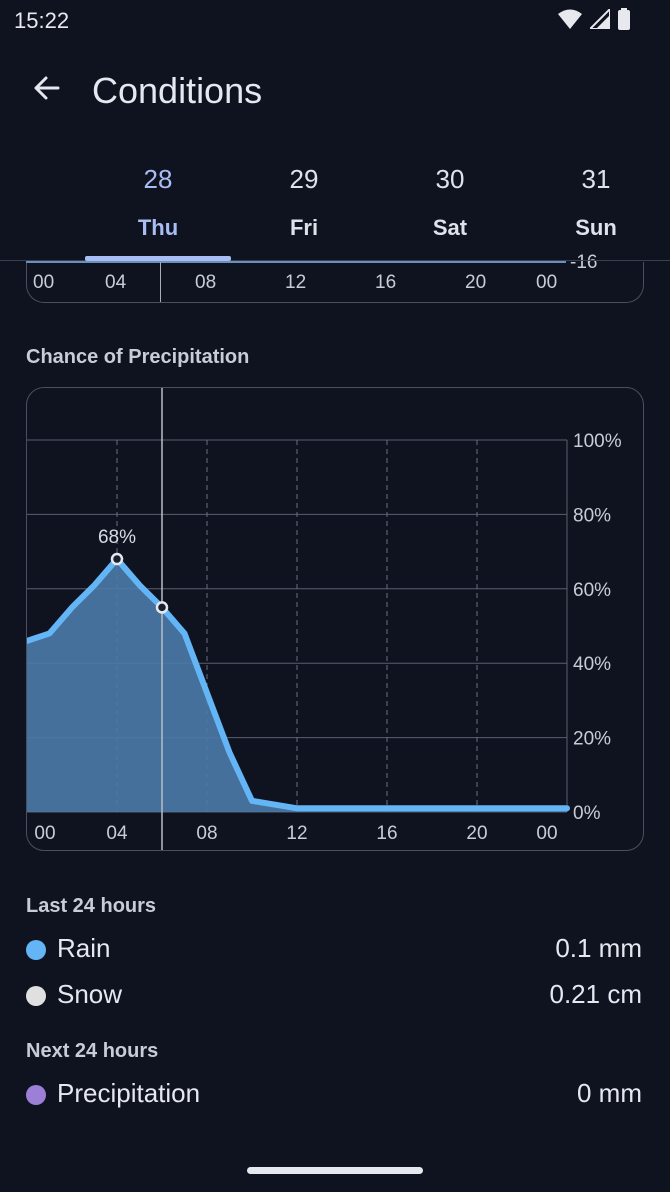 This screenshot has height=1192, width=670. What do you see at coordinates (129, 1093) in the screenshot?
I see `precipitation-label: Precipitation` at bounding box center [129, 1093].